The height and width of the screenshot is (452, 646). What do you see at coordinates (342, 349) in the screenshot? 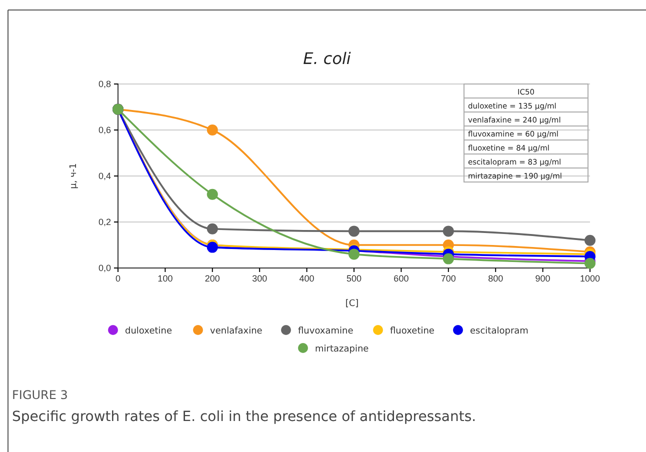
I see `legend-label: mirtazapine` at bounding box center [342, 349].